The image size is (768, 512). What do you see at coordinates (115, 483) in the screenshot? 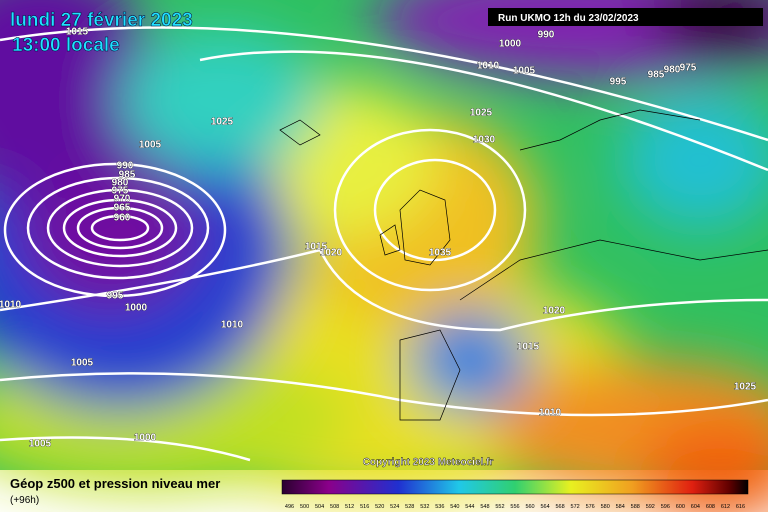
I see `footer-title: Géop z500 et pression niveau mer` at bounding box center [115, 483].